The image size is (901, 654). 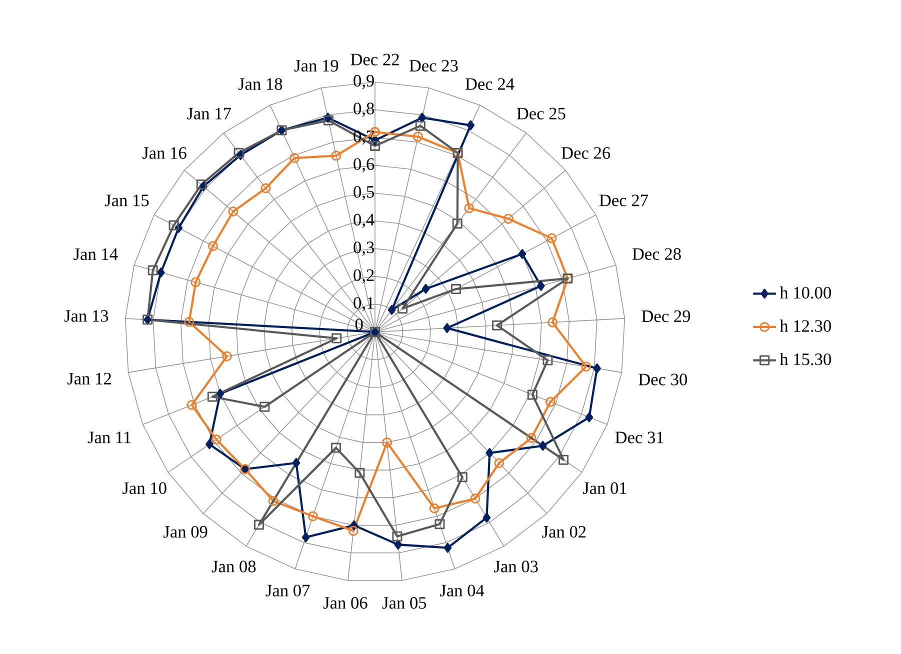 I want to click on spoke-label: Jan 01, so click(x=604, y=488).